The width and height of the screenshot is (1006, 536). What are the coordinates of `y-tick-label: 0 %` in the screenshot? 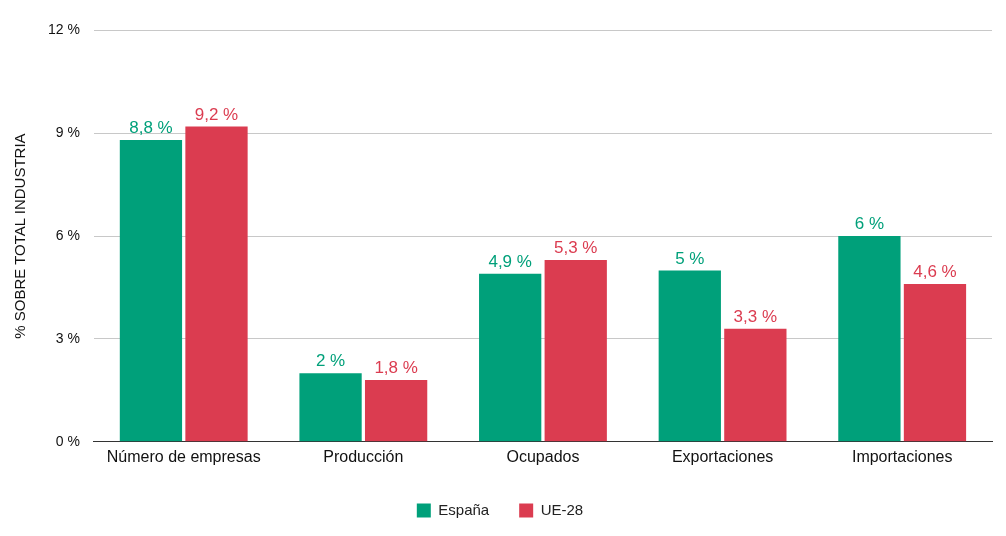 It's located at (67, 440).